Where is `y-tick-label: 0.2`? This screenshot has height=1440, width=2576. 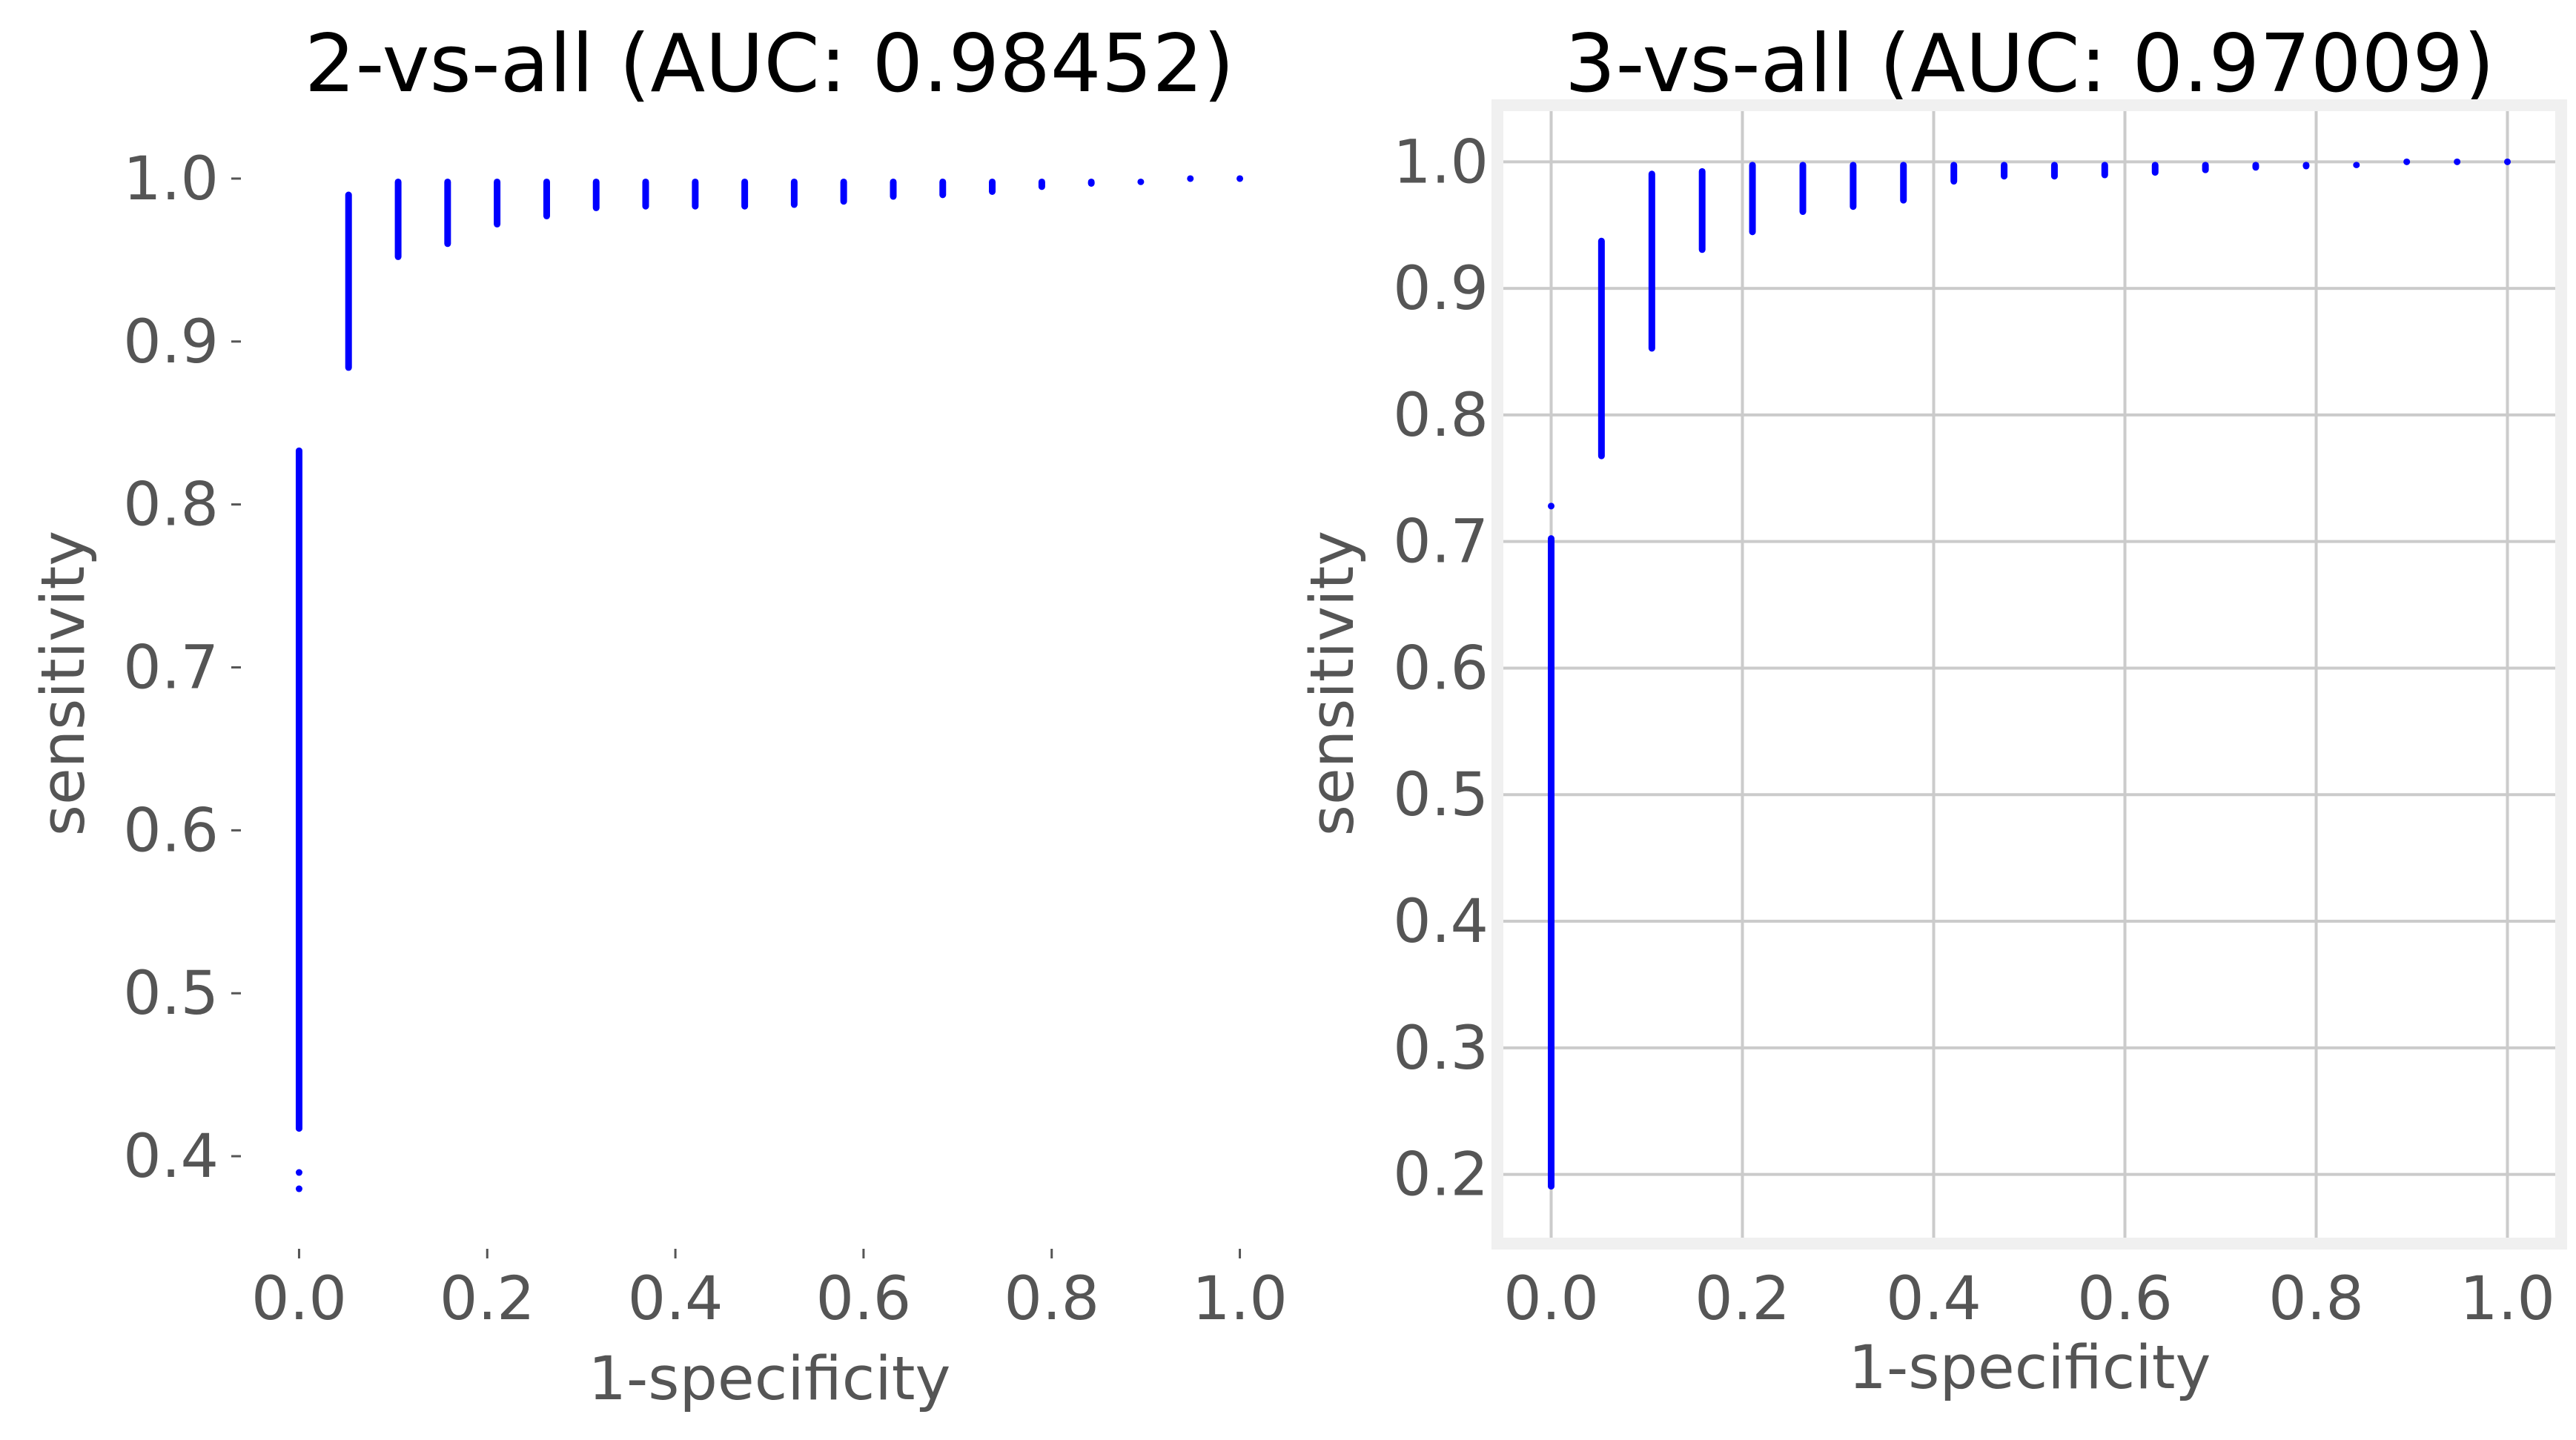 y-tick-label: 0.2 is located at coordinates (1441, 1175).